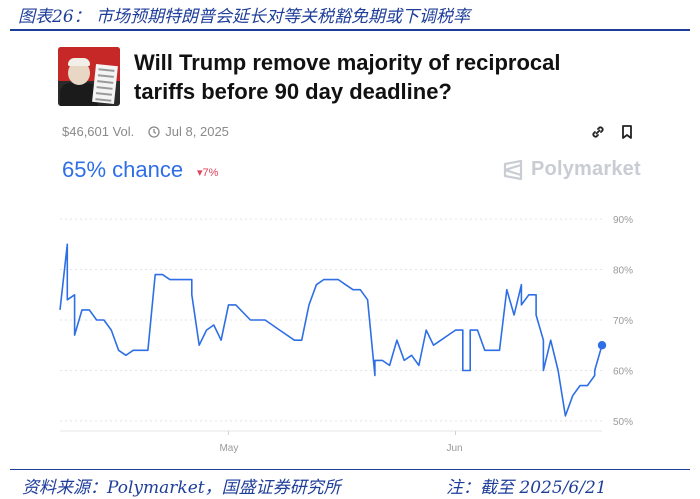 The image size is (700, 499). What do you see at coordinates (455, 448) in the screenshot?
I see `x-tick-label: Jun` at bounding box center [455, 448].